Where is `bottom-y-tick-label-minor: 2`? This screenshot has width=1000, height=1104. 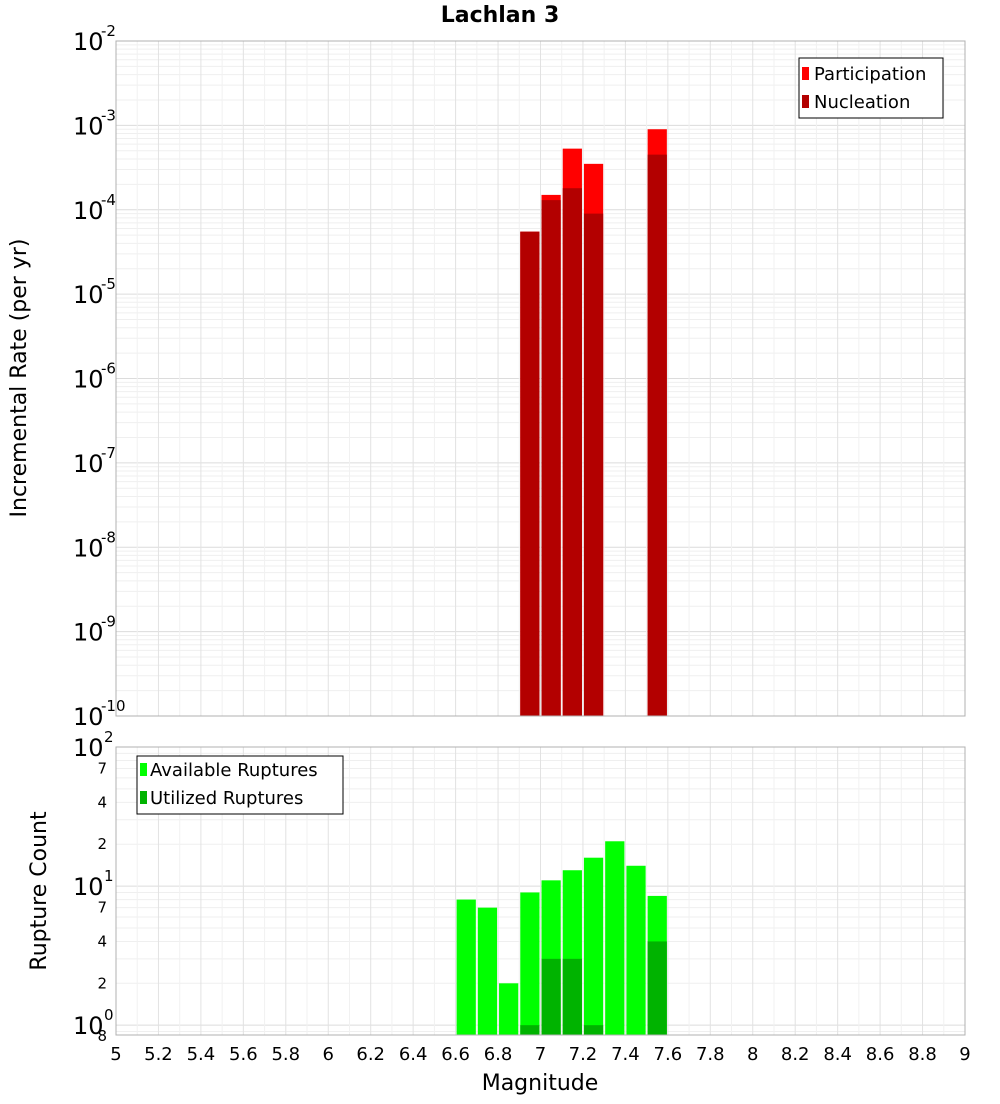
bottom-y-tick-label-minor: 2 is located at coordinates (102, 983).